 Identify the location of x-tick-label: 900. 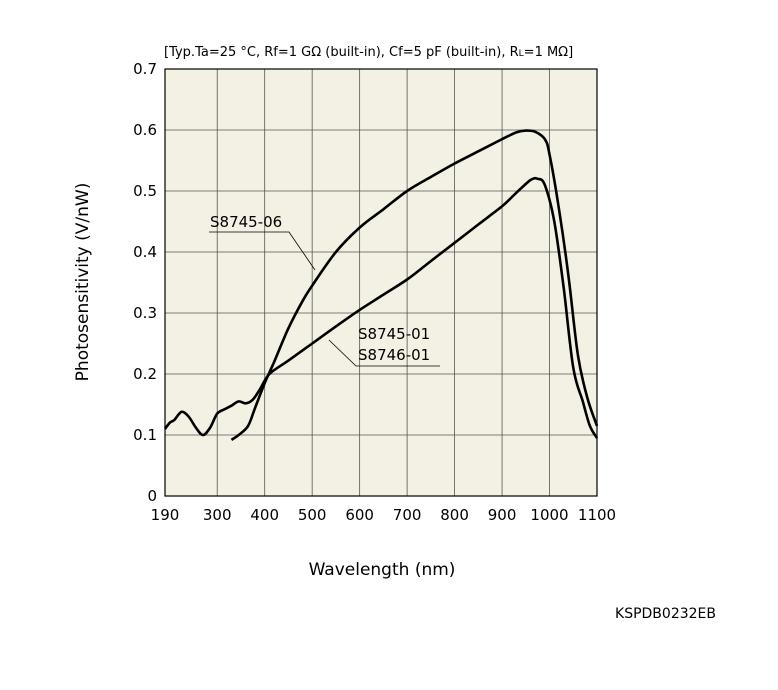
(502, 515).